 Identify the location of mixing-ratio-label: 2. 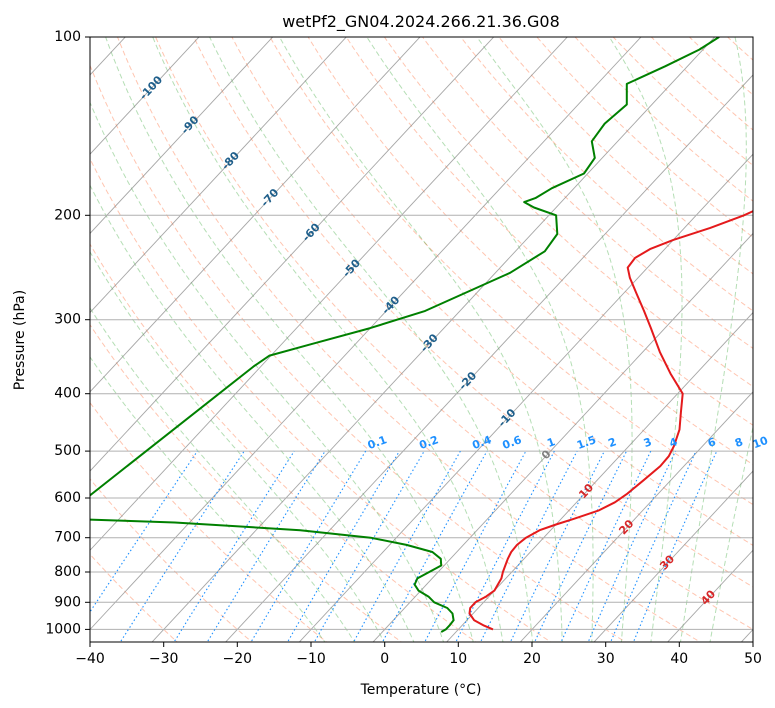
(612, 442).